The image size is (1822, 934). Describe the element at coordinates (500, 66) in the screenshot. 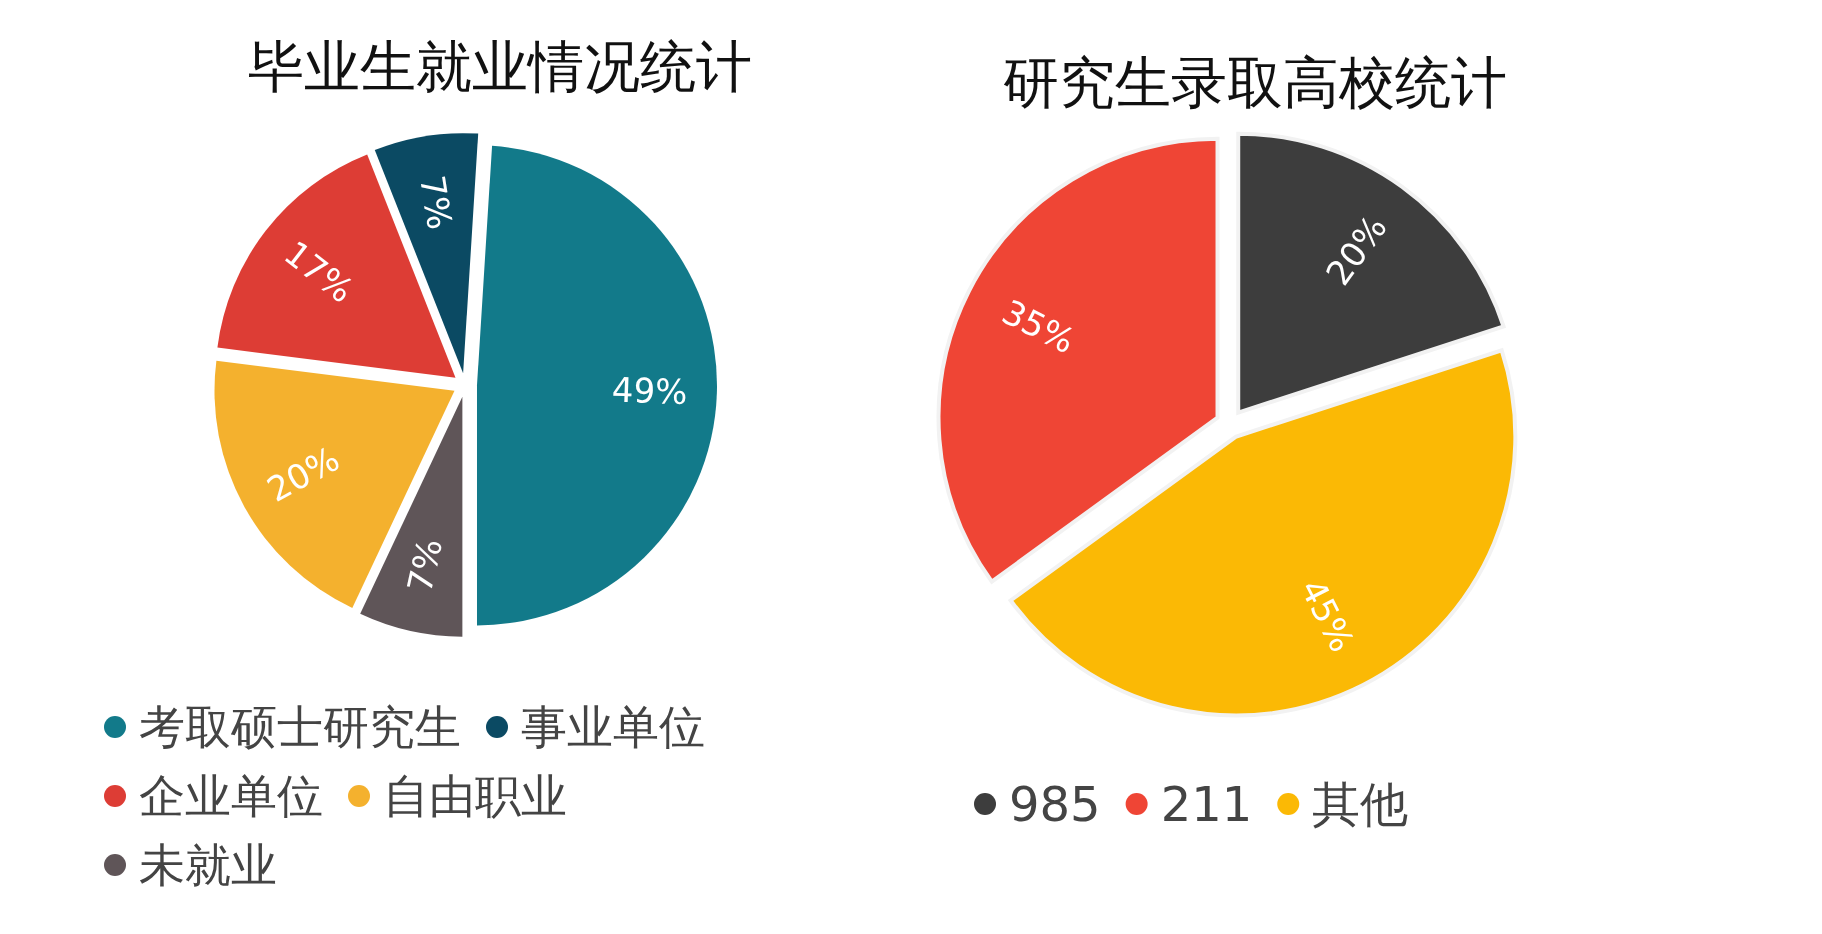

I see `chart-title: 毕业生就业情况统计` at that location.